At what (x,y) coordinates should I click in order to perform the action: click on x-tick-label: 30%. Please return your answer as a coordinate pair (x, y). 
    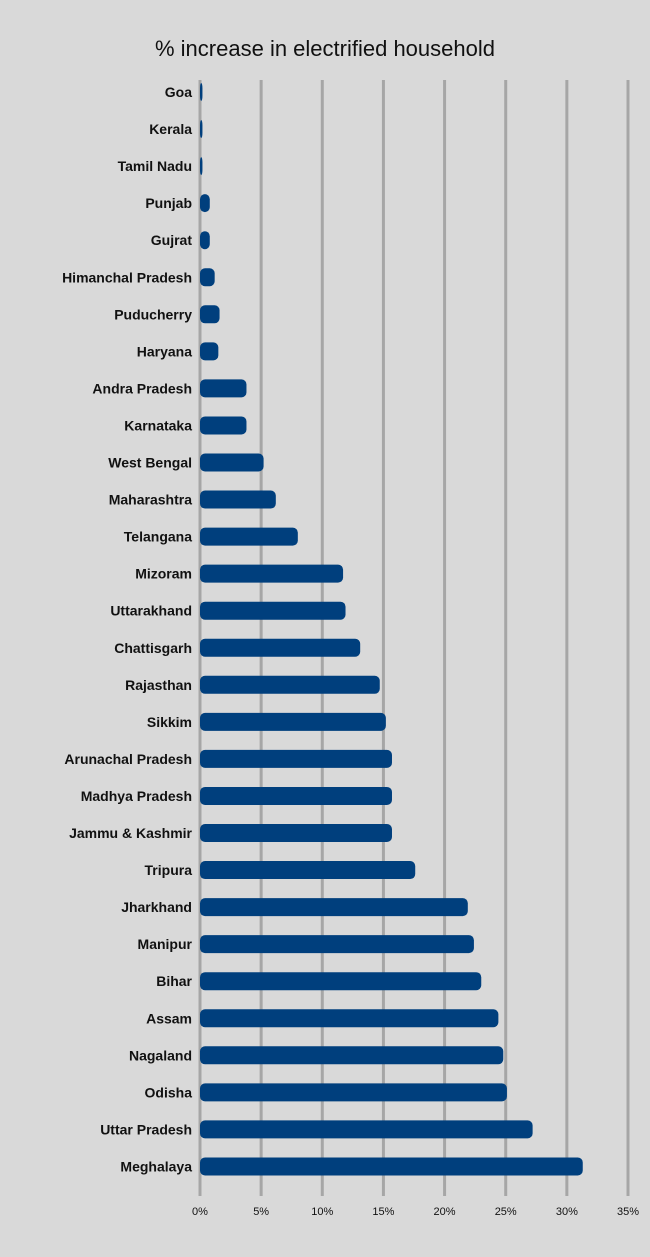
    Looking at the image, I should click on (567, 1212).